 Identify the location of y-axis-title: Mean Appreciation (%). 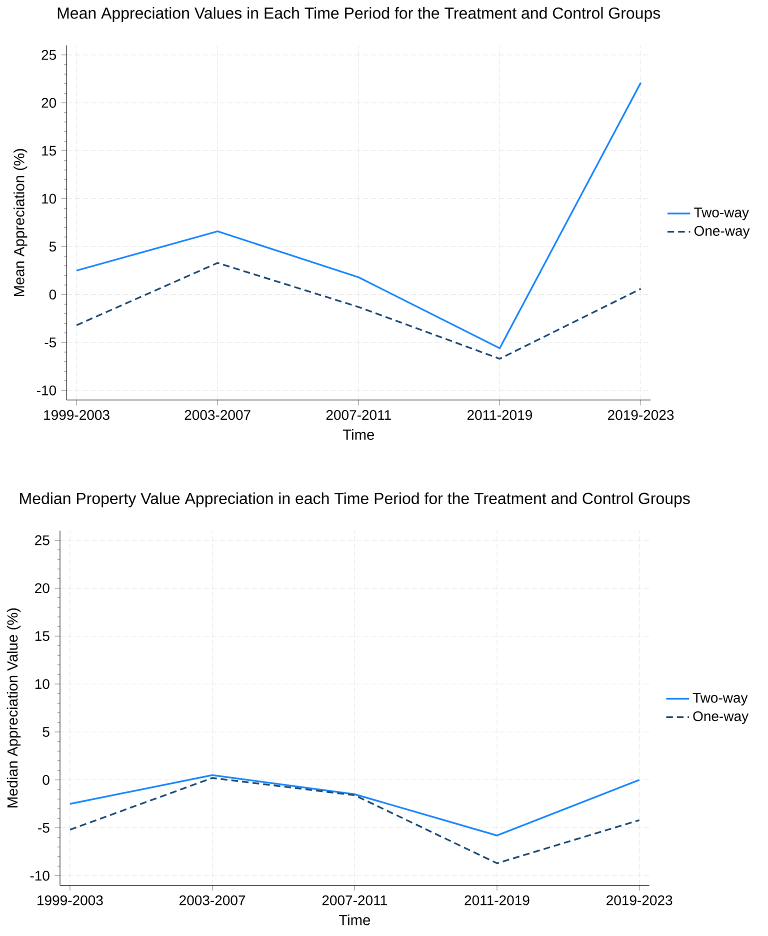
(21, 222).